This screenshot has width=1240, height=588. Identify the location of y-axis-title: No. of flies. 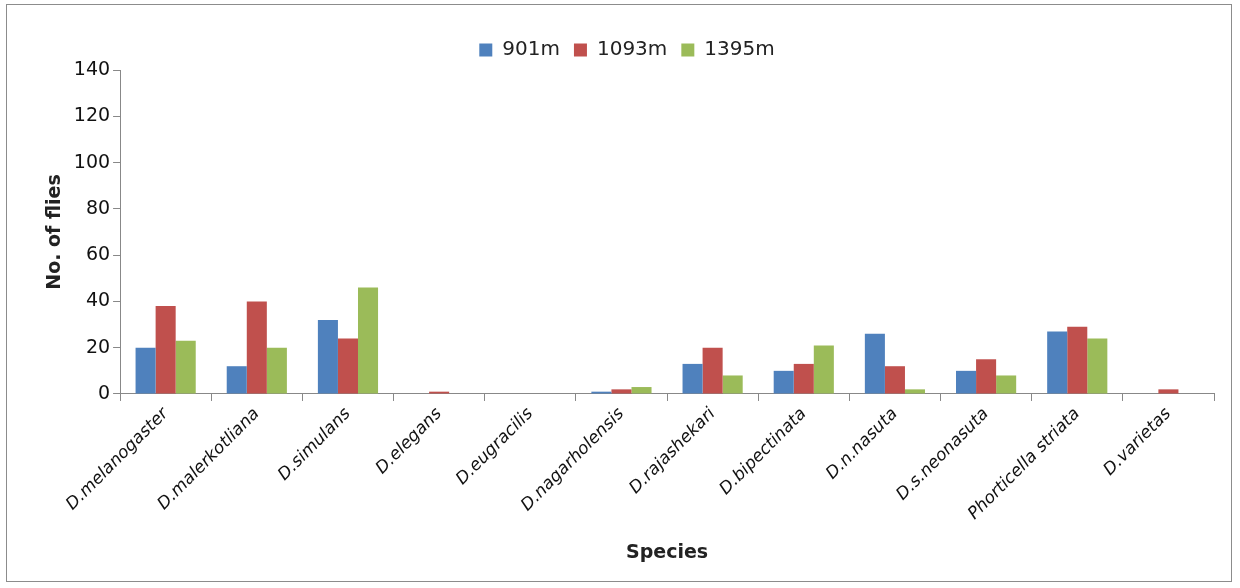
(53, 232).